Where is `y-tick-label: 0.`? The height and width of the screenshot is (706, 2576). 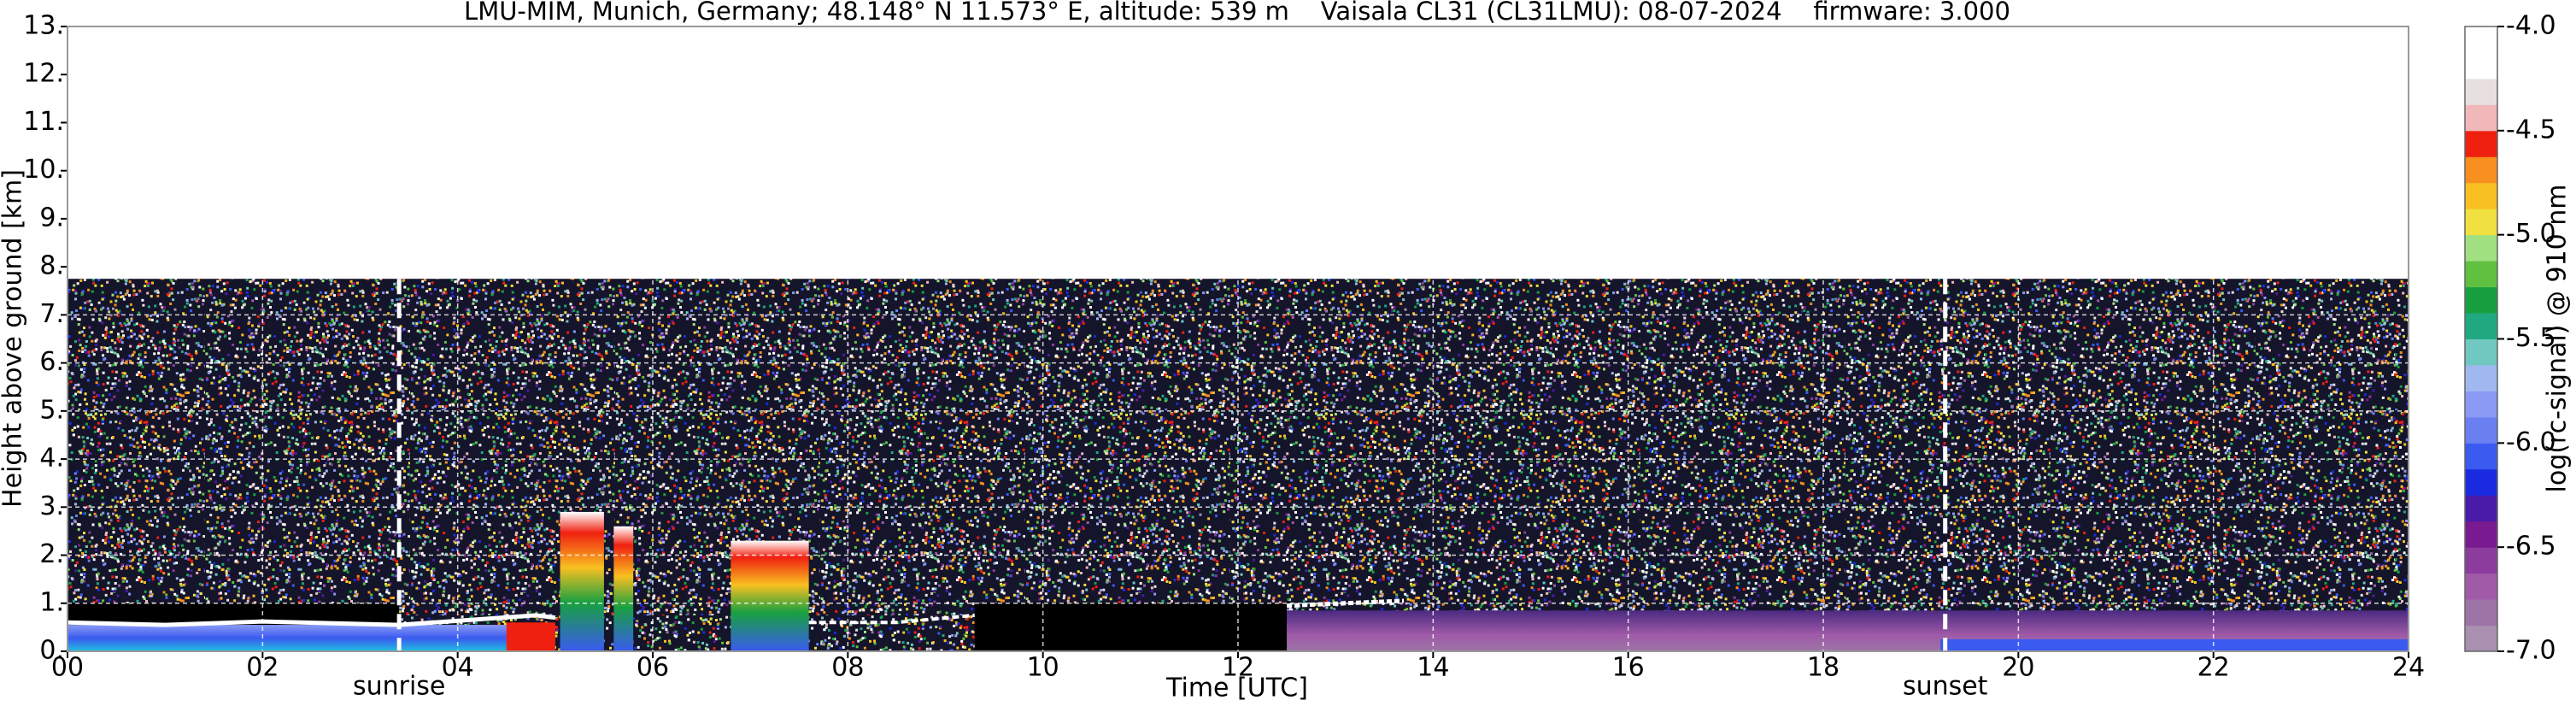
y-tick-label: 0. is located at coordinates (51, 651).